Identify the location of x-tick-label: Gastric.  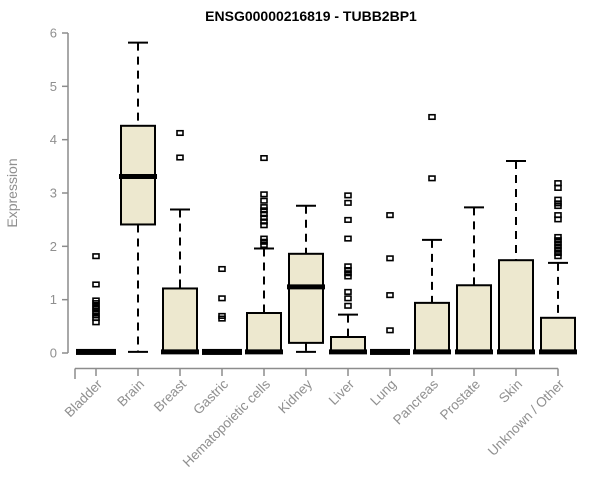
(210, 396).